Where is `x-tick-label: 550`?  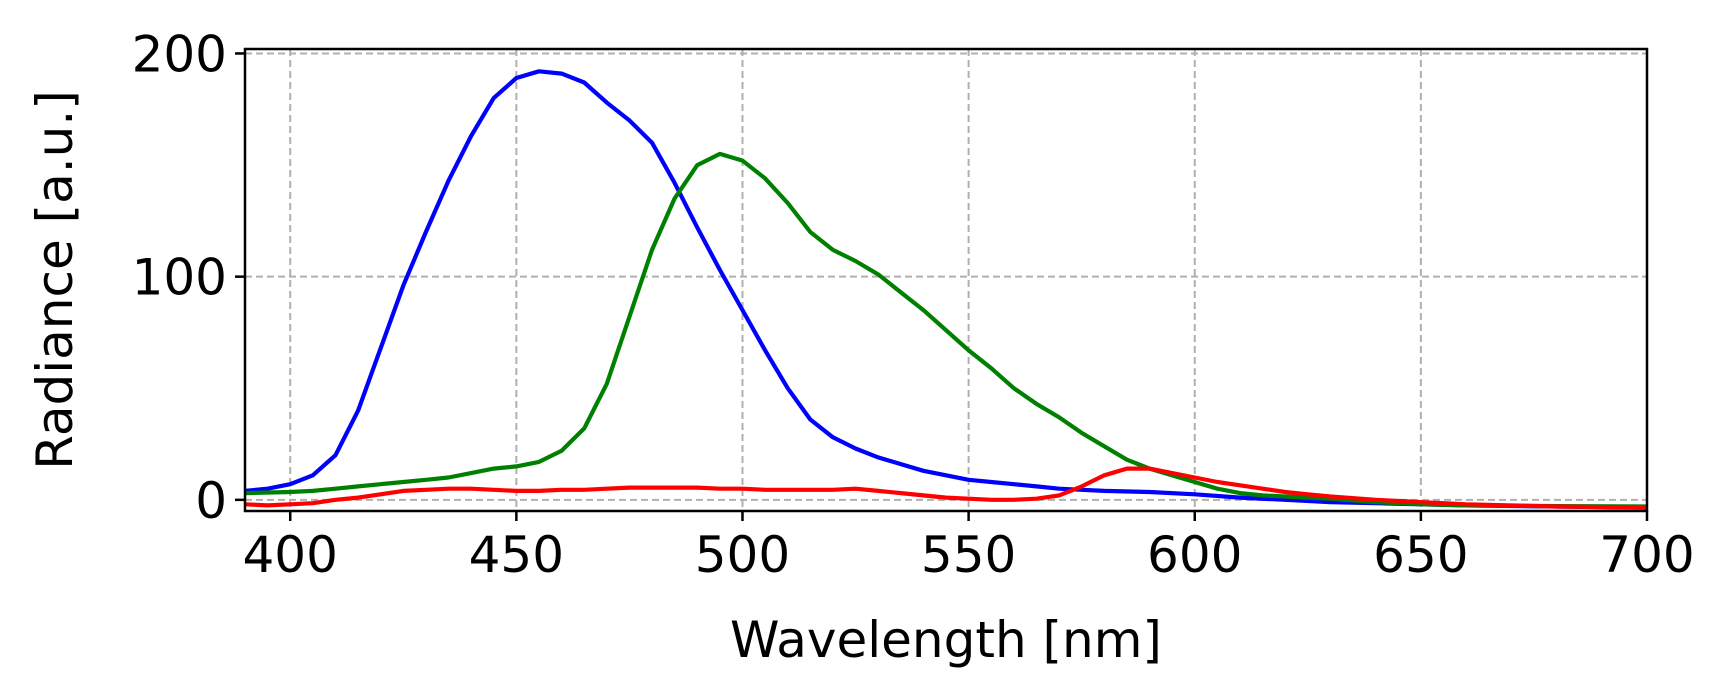
x-tick-label: 550 is located at coordinates (968, 555).